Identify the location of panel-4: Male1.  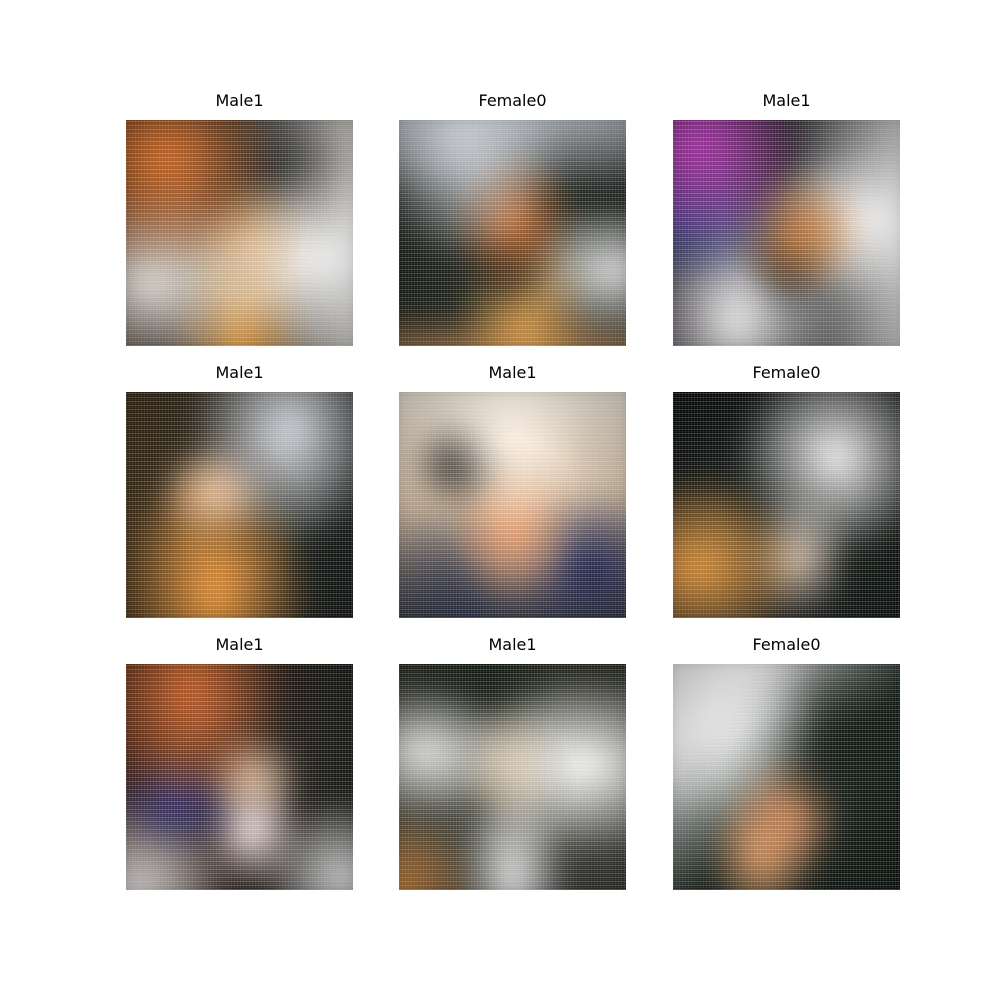
(239, 490).